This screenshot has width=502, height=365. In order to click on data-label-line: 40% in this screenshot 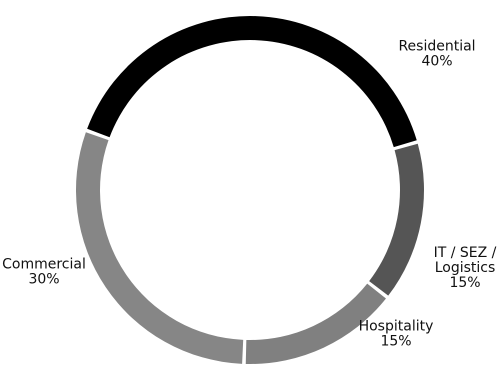, I will do `click(436, 62)`.